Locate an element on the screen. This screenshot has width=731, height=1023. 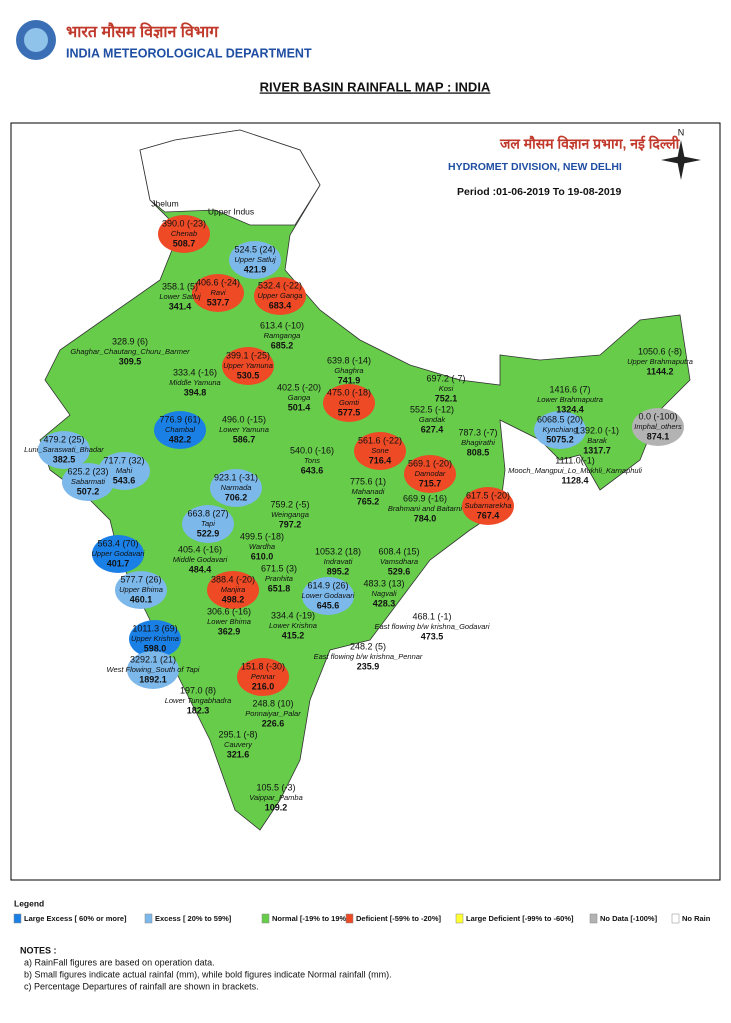
basin-actual: 334.4 (-19) is located at coordinates (293, 615).